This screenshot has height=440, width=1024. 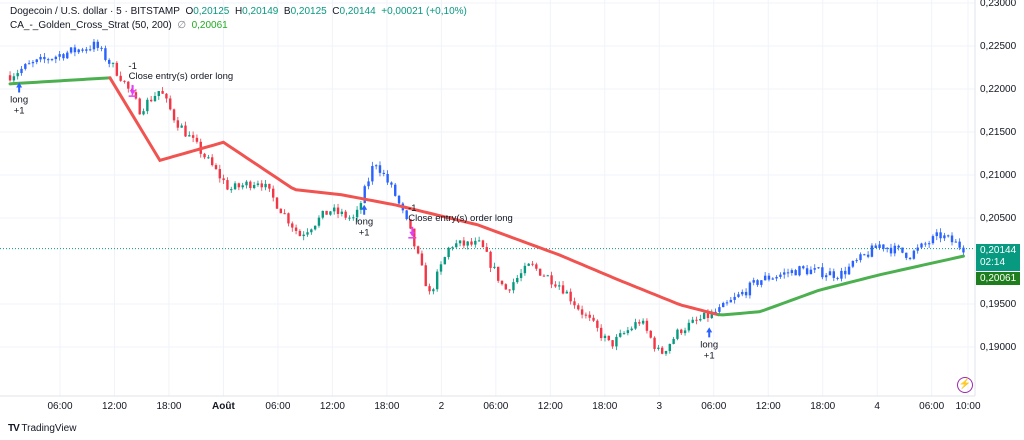 What do you see at coordinates (998, 46) in the screenshot?
I see `price-tick-label: 0,22500` at bounding box center [998, 46].